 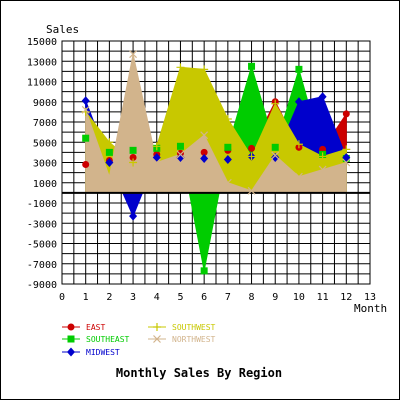 What do you see at coordinates (252, 297) in the screenshot?
I see `x-tick-label: 8` at bounding box center [252, 297].